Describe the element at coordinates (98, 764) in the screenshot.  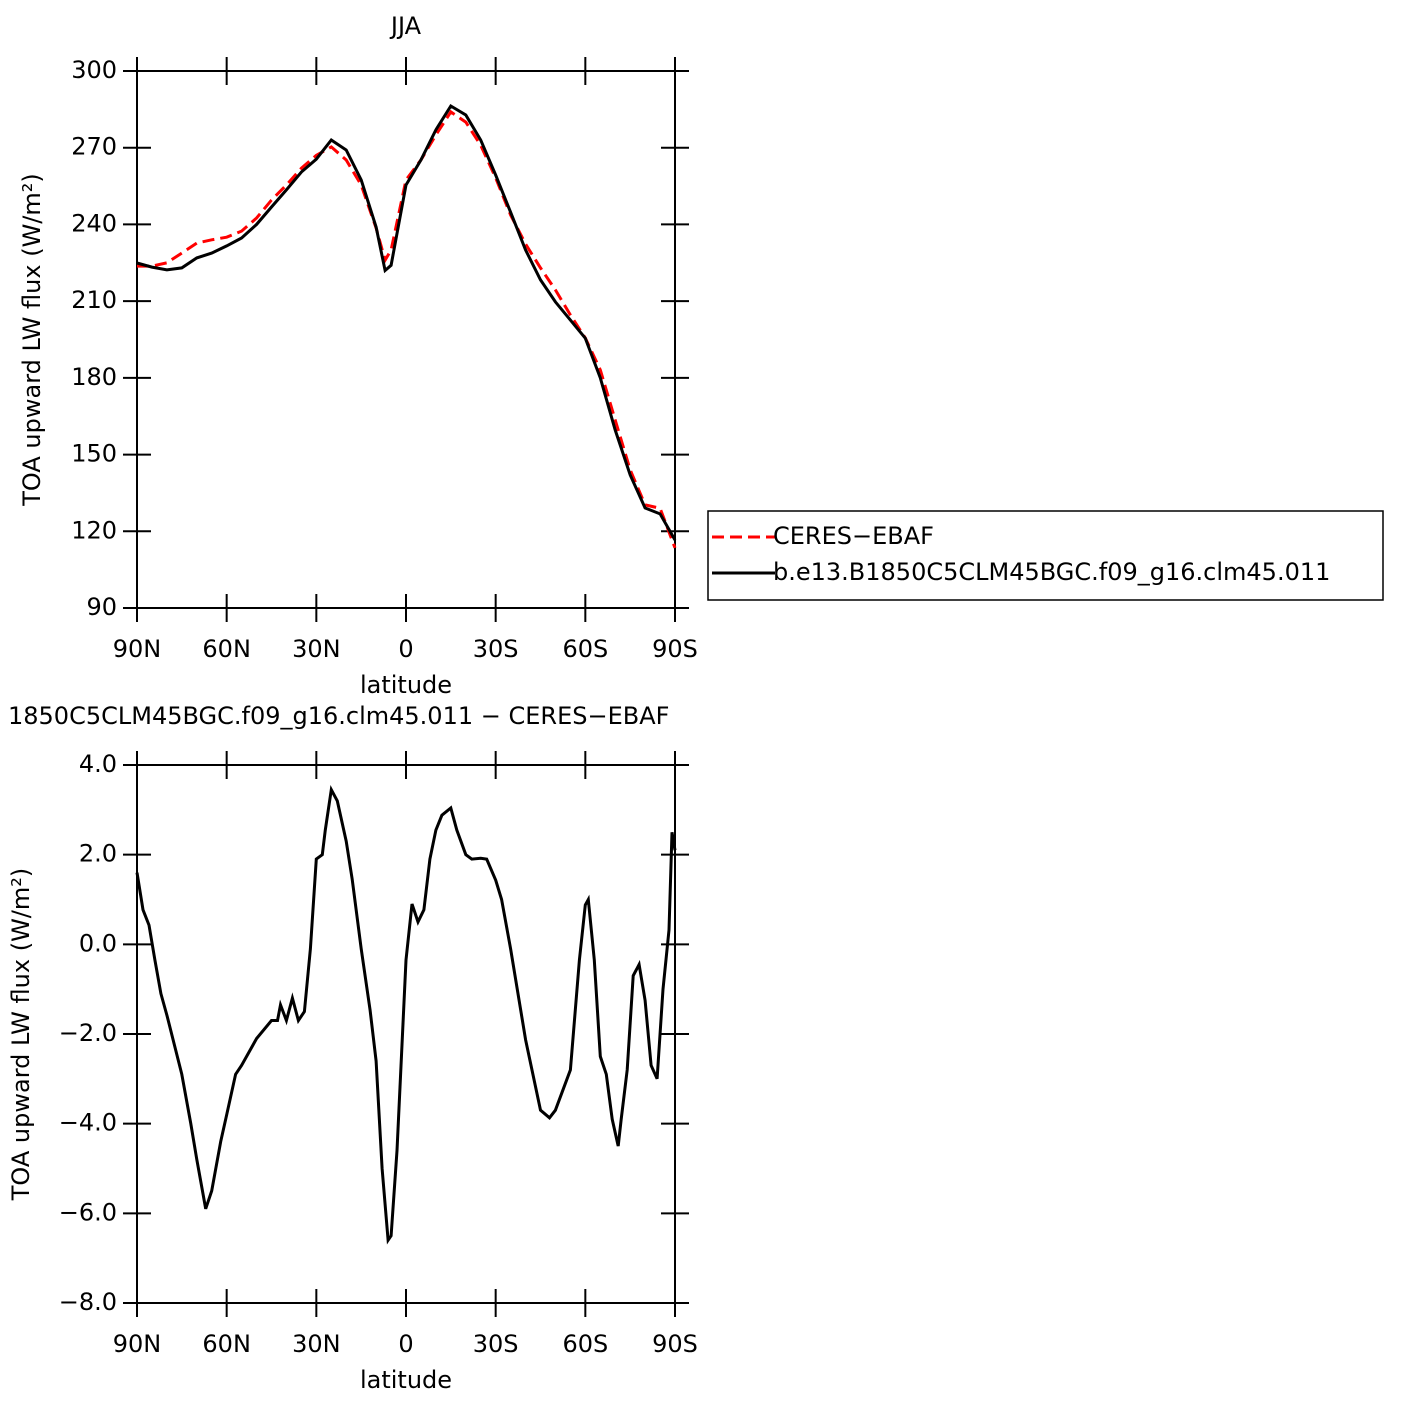
I see `y-tick-label: 4.0` at that location.